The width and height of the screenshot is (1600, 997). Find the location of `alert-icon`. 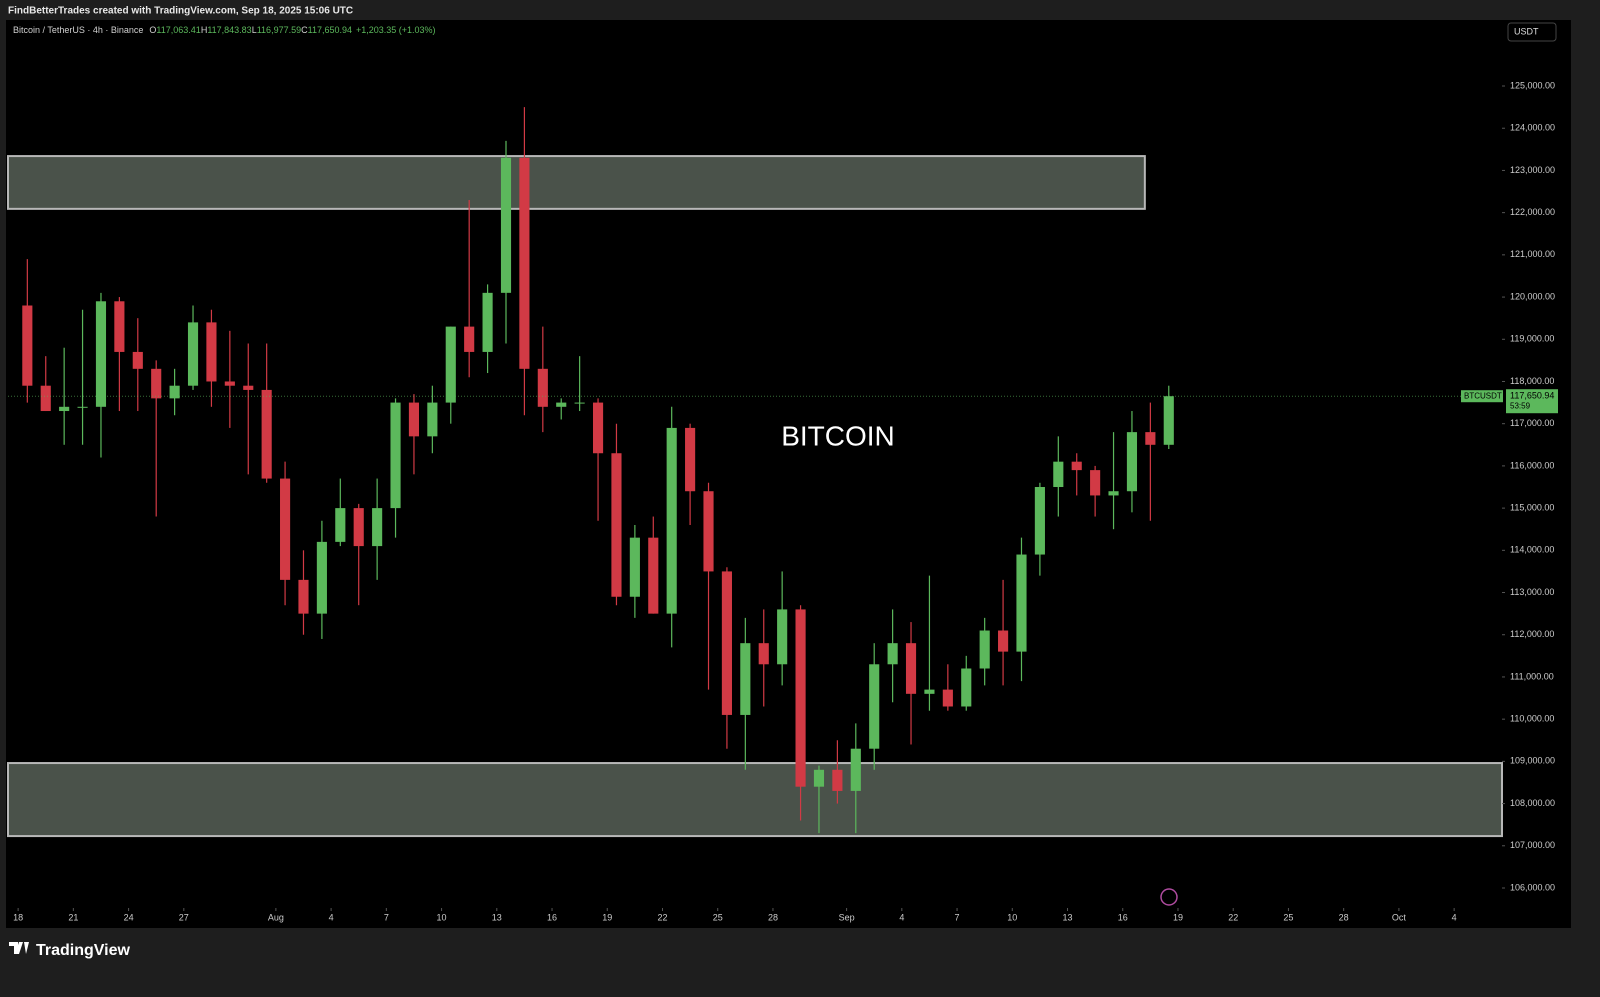

alert-icon is located at coordinates (1169, 897).